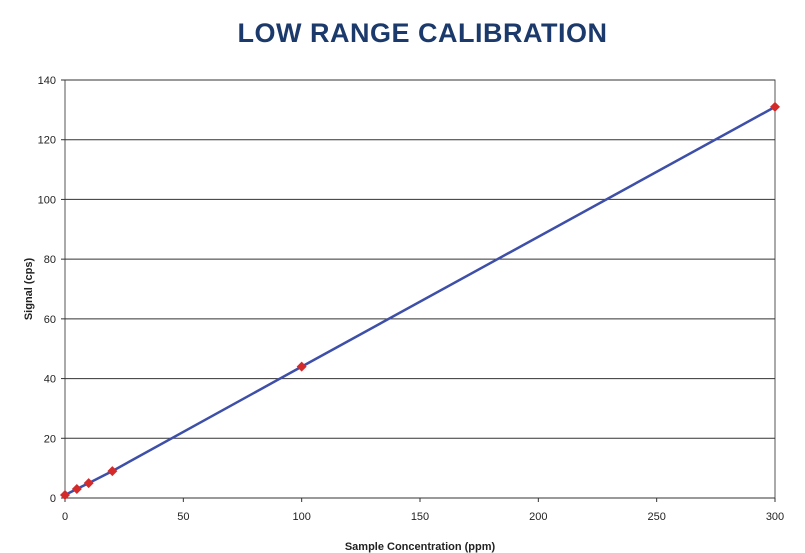 The width and height of the screenshot is (805, 553). I want to click on x-tick-label: 250, so click(656, 517).